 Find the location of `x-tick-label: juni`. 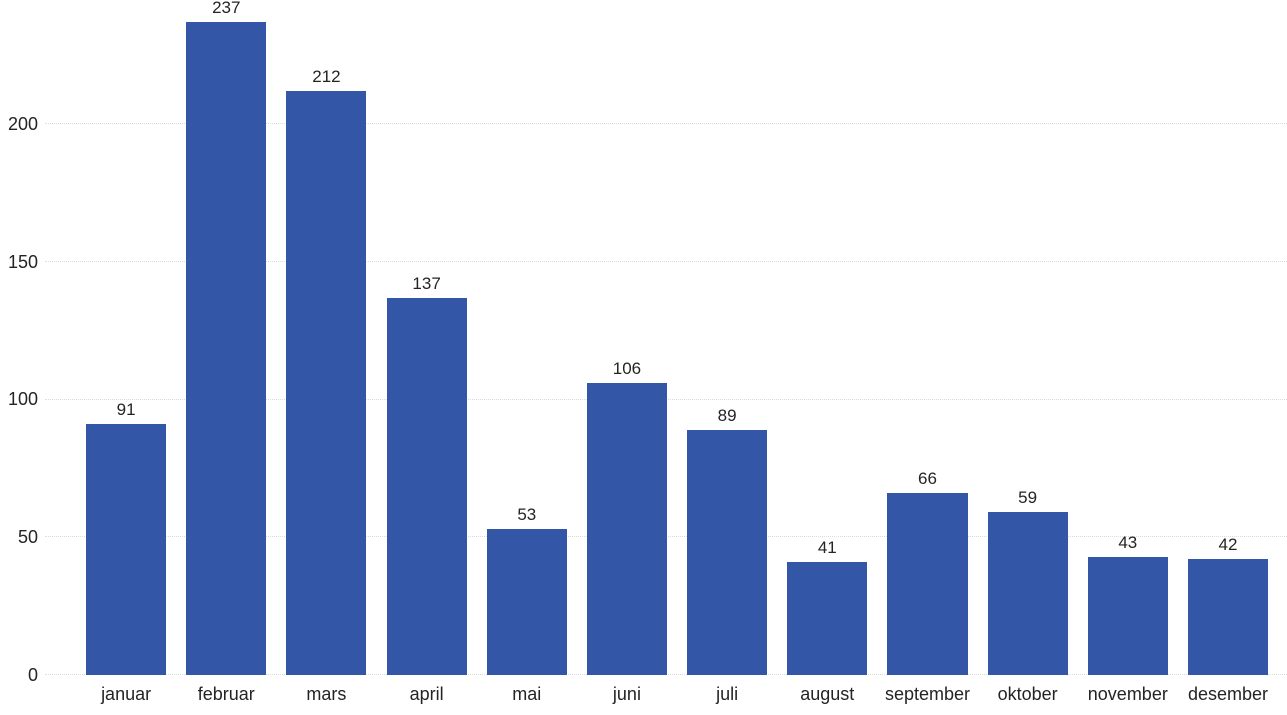

x-tick-label: juni is located at coordinates (626, 694).